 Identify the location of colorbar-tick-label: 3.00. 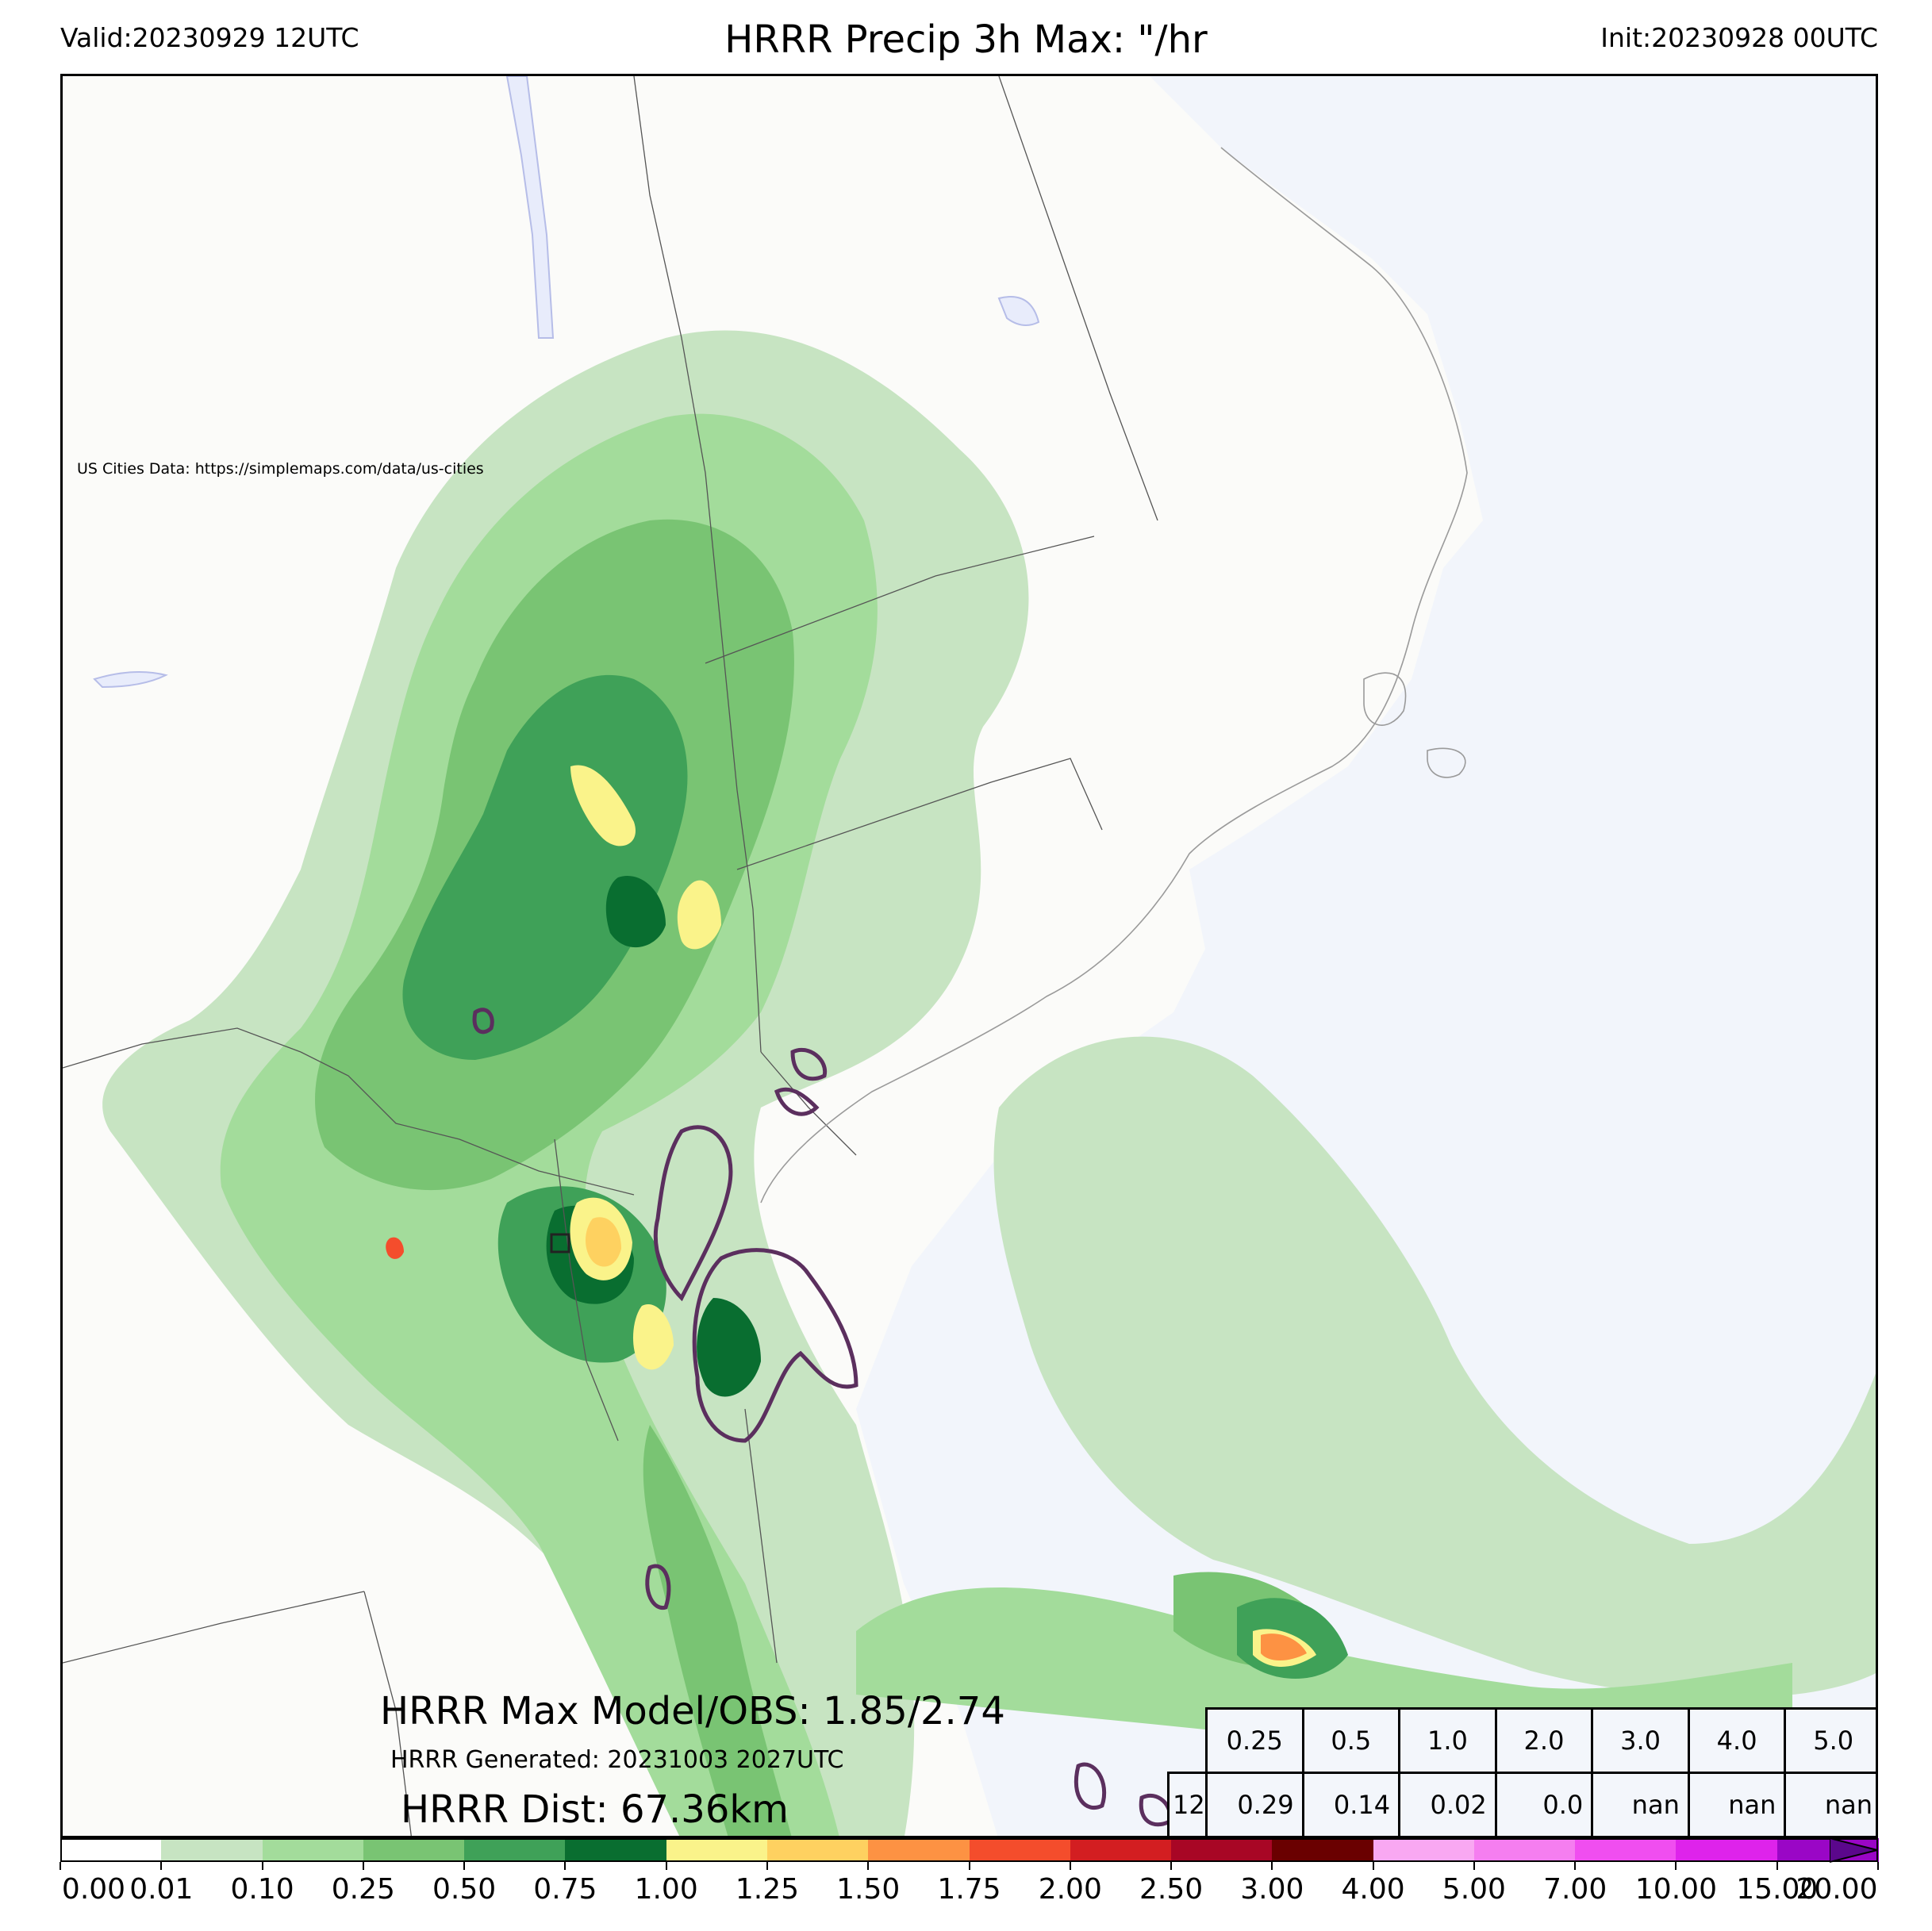
(1272, 1889).